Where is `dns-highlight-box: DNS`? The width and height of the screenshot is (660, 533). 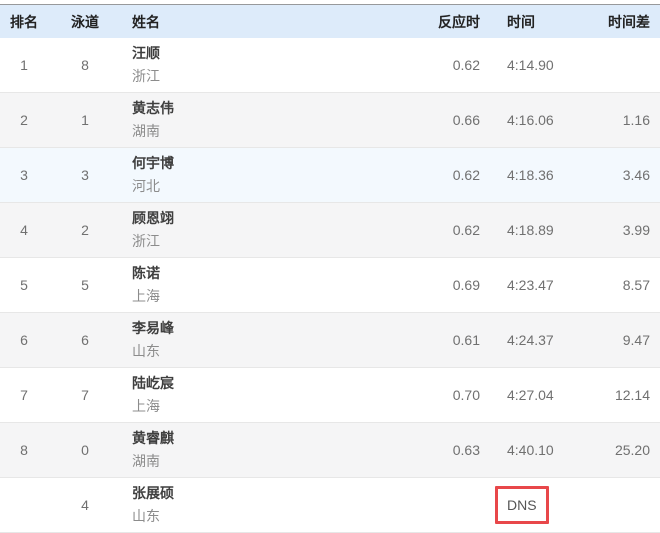
dns-highlight-box: DNS is located at coordinates (522, 505).